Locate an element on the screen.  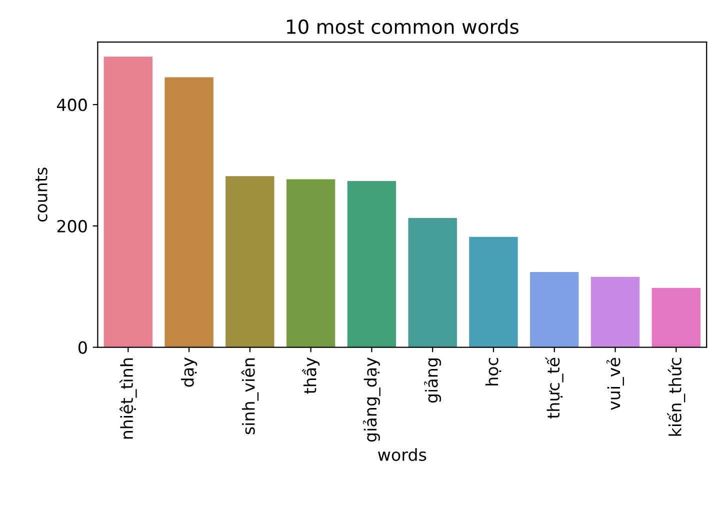
x-tick-label: sinh_viên is located at coordinates (250, 396).